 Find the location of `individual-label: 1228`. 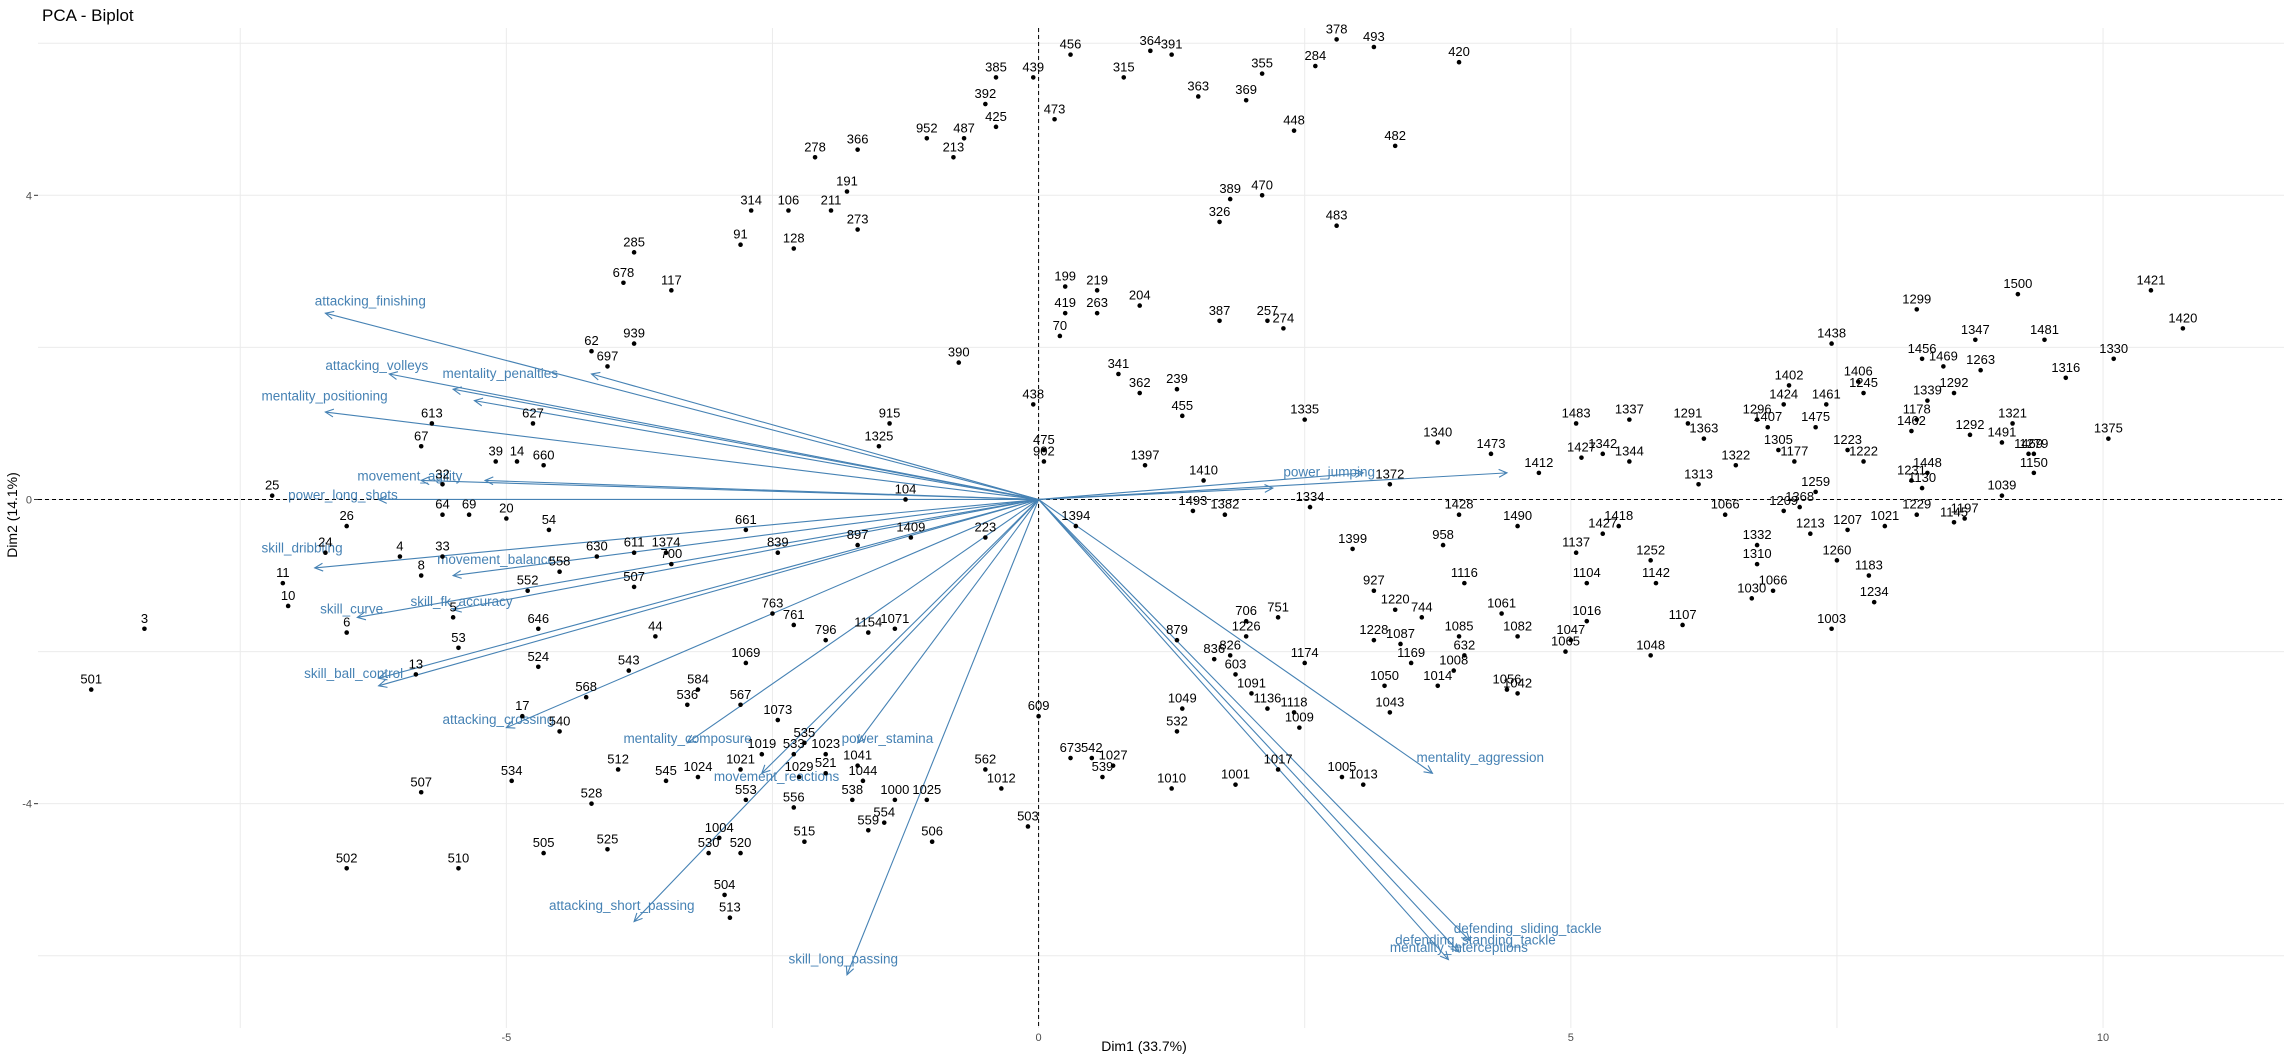

individual-label: 1228 is located at coordinates (1373, 629).